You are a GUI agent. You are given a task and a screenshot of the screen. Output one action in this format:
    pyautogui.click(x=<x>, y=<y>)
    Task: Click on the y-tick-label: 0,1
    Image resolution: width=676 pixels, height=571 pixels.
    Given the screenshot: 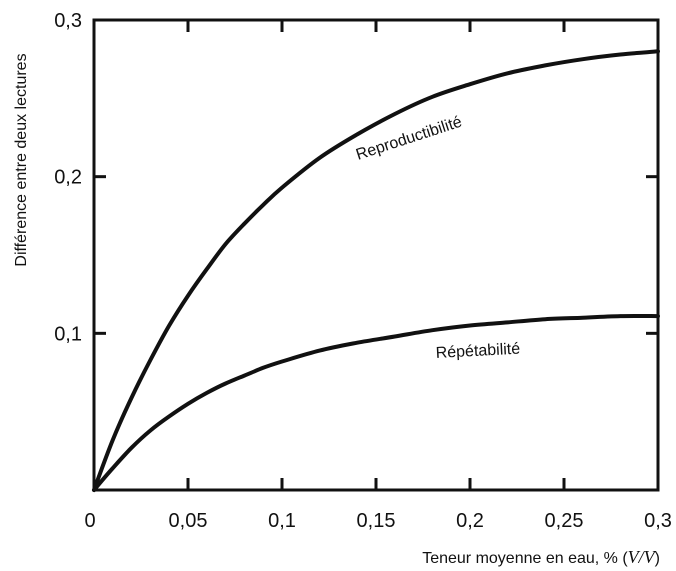 What is the action you would take?
    pyautogui.click(x=68, y=334)
    